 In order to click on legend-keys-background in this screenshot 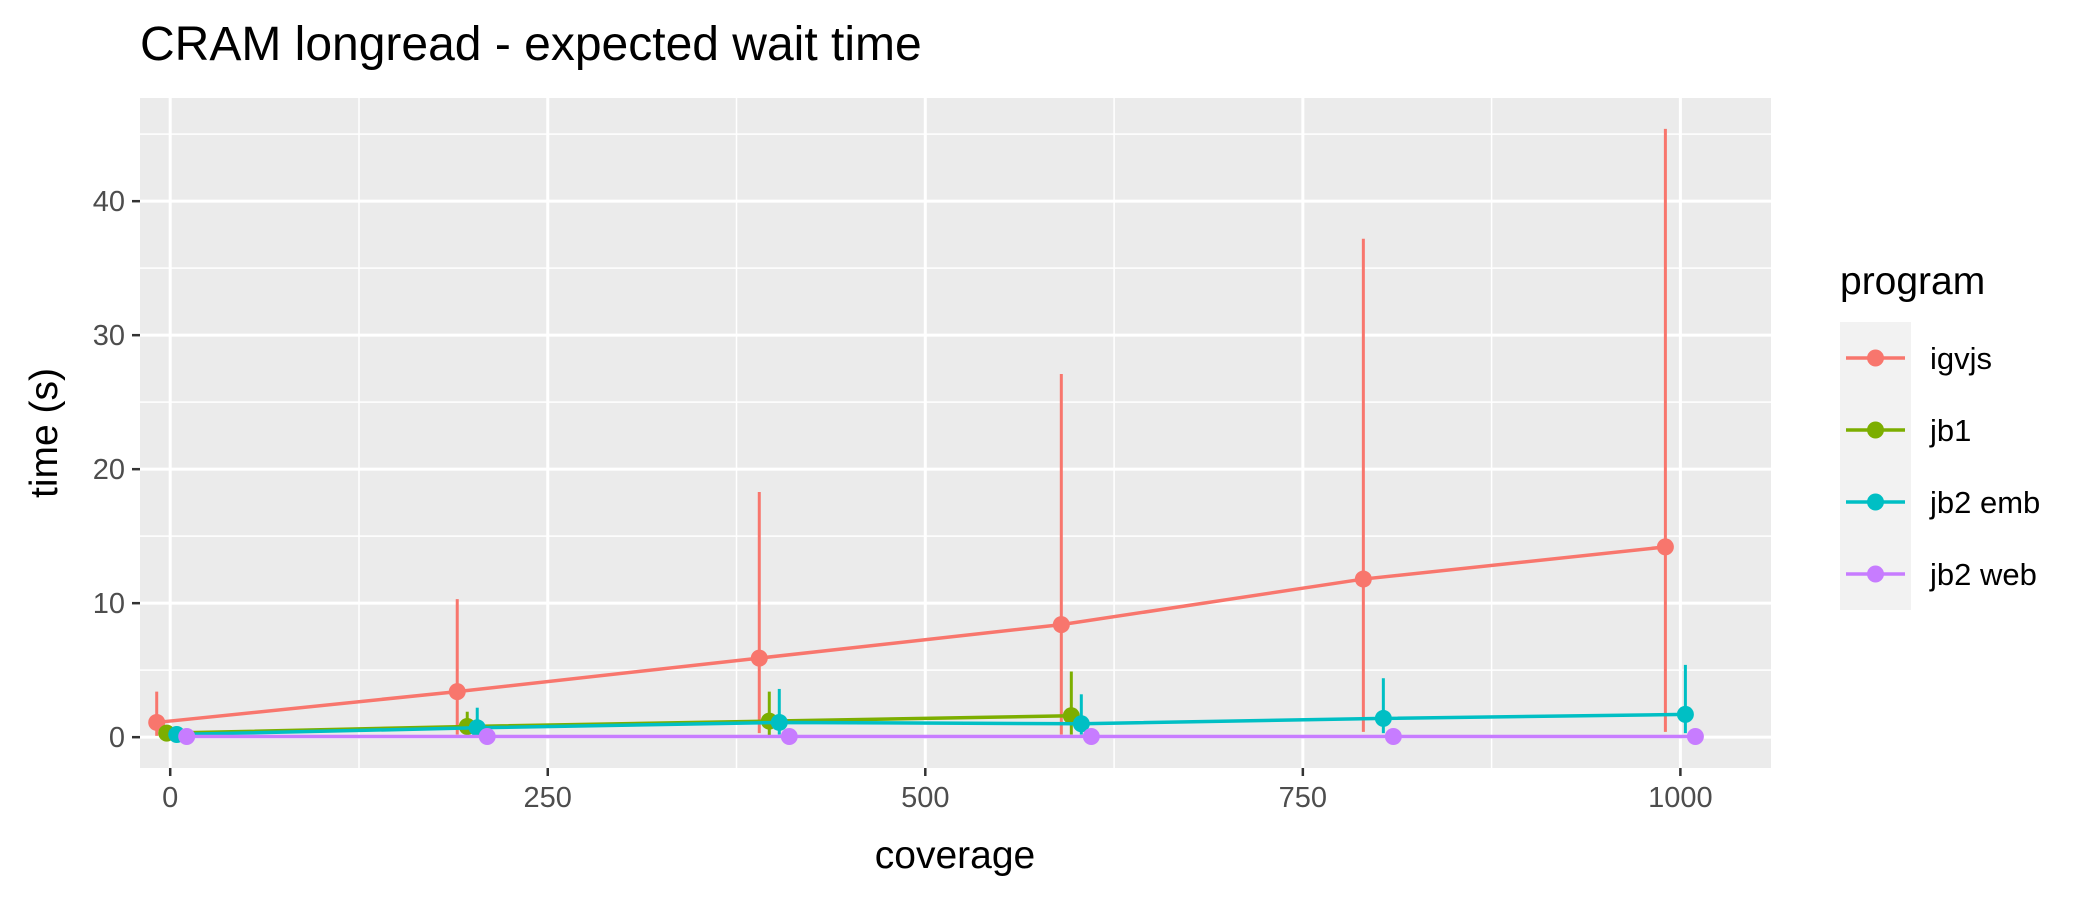, I will do `click(1875, 466)`.